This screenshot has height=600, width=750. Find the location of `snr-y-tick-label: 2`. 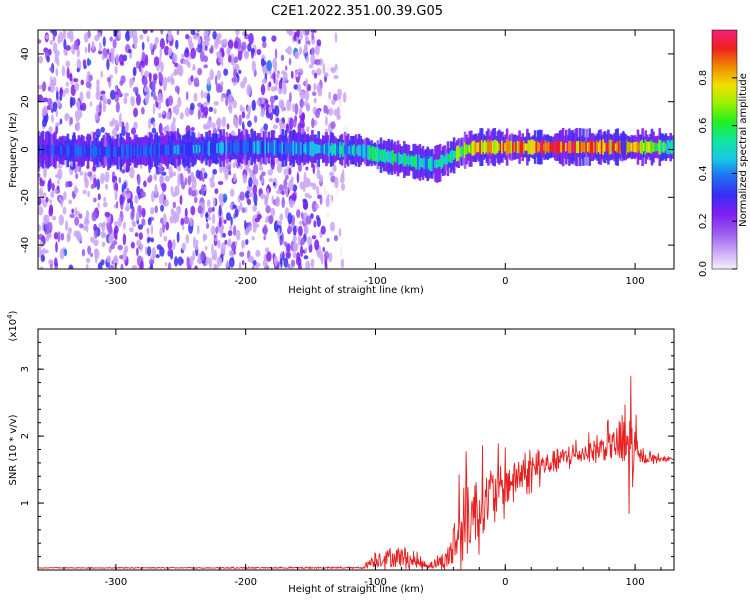

snr-y-tick-label: 2 is located at coordinates (25, 436).